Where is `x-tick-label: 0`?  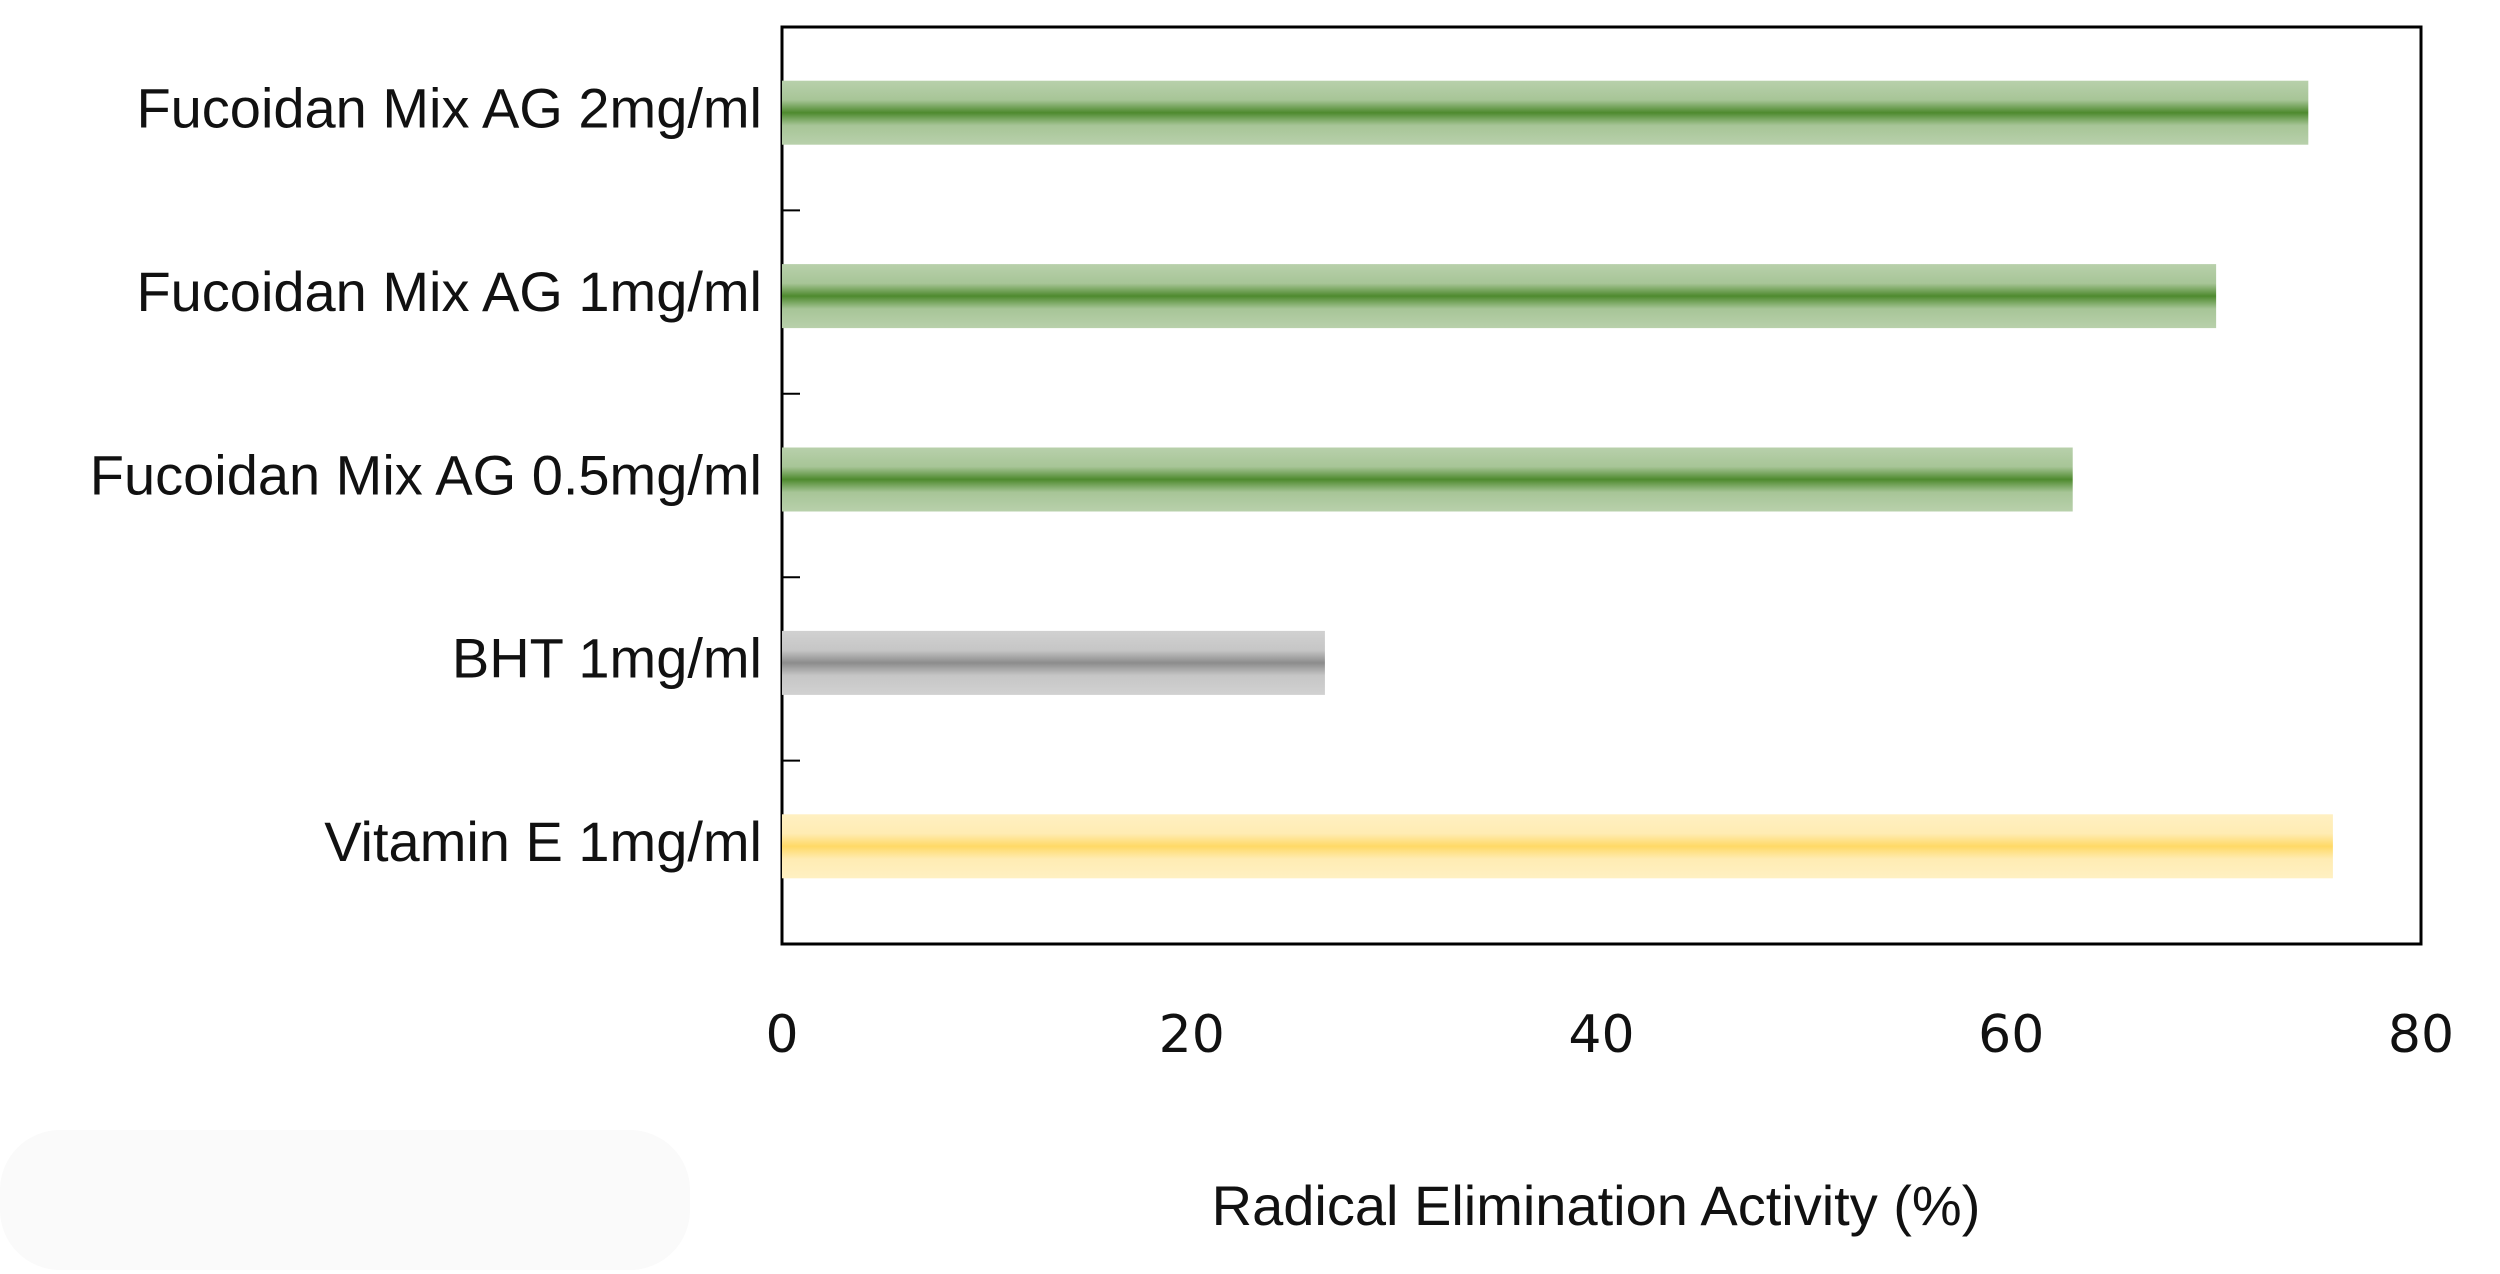 x-tick-label: 0 is located at coordinates (781, 1035).